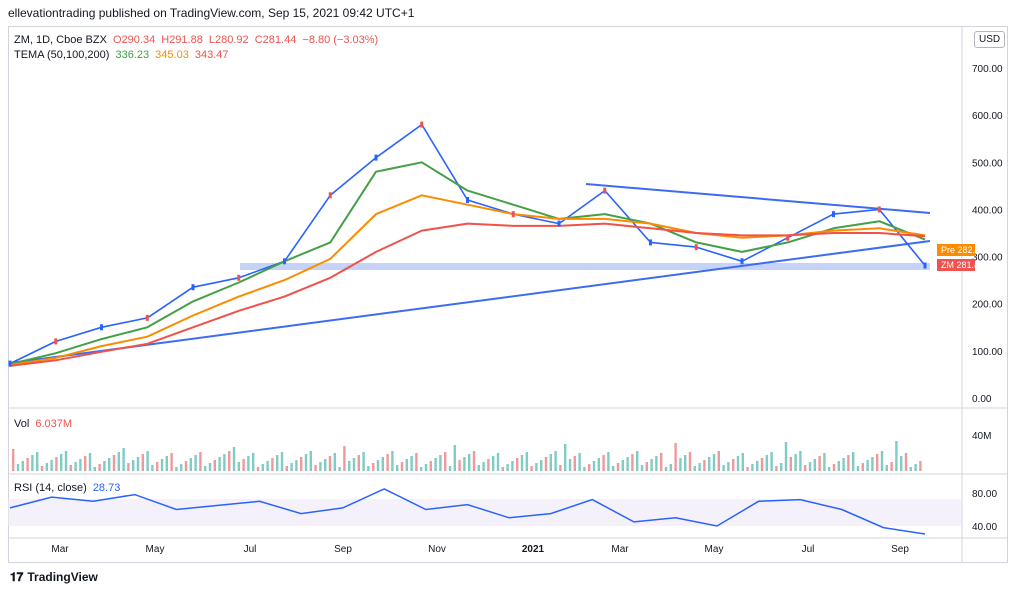  Describe the element at coordinates (54, 577) in the screenshot. I see `tradingview-logo: 𝟏𝟕 TradingView` at that location.